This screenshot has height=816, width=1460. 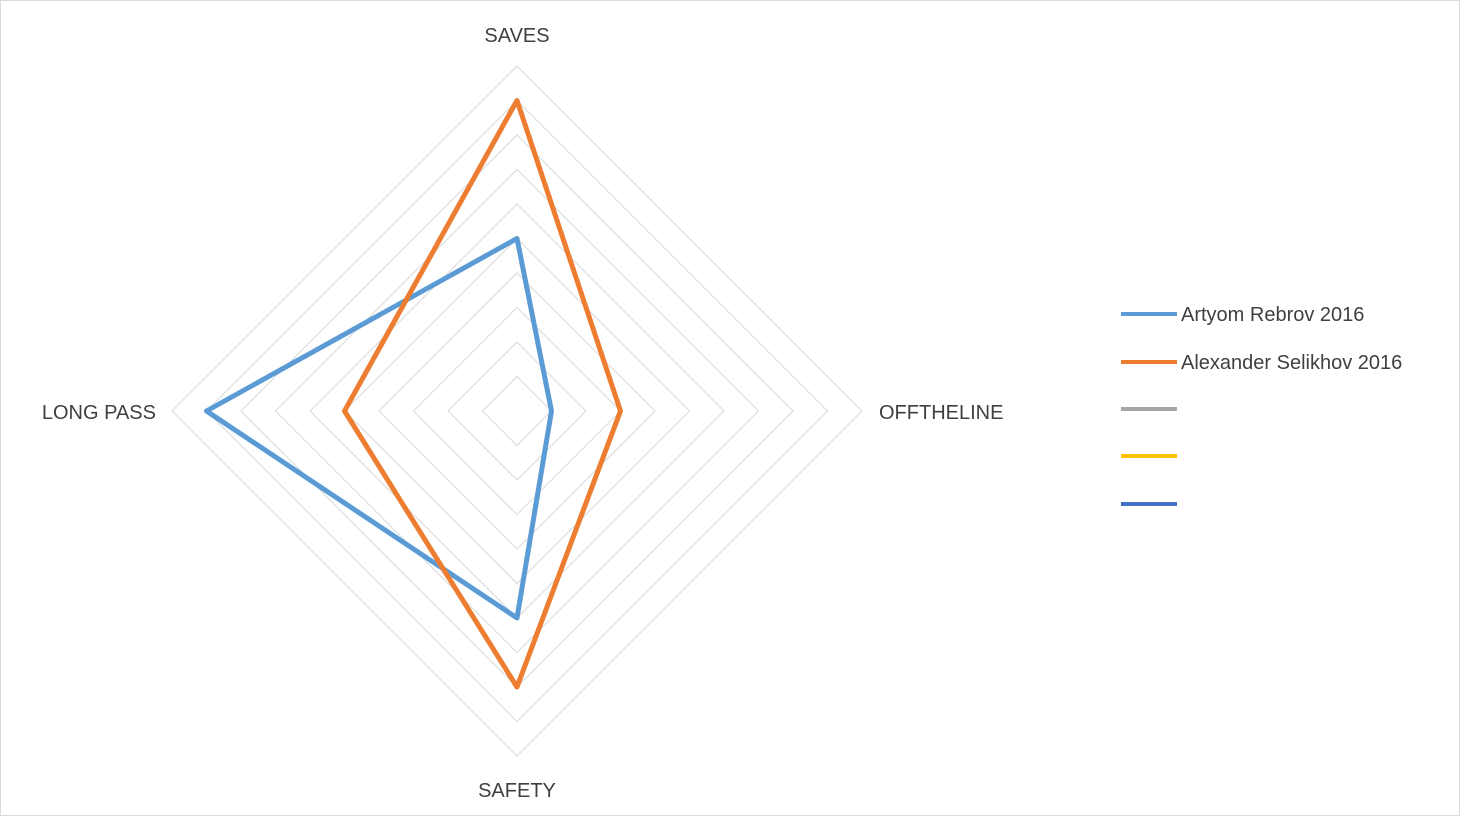 I want to click on axis-label-offtheline: OFFTHELINE, so click(x=941, y=413).